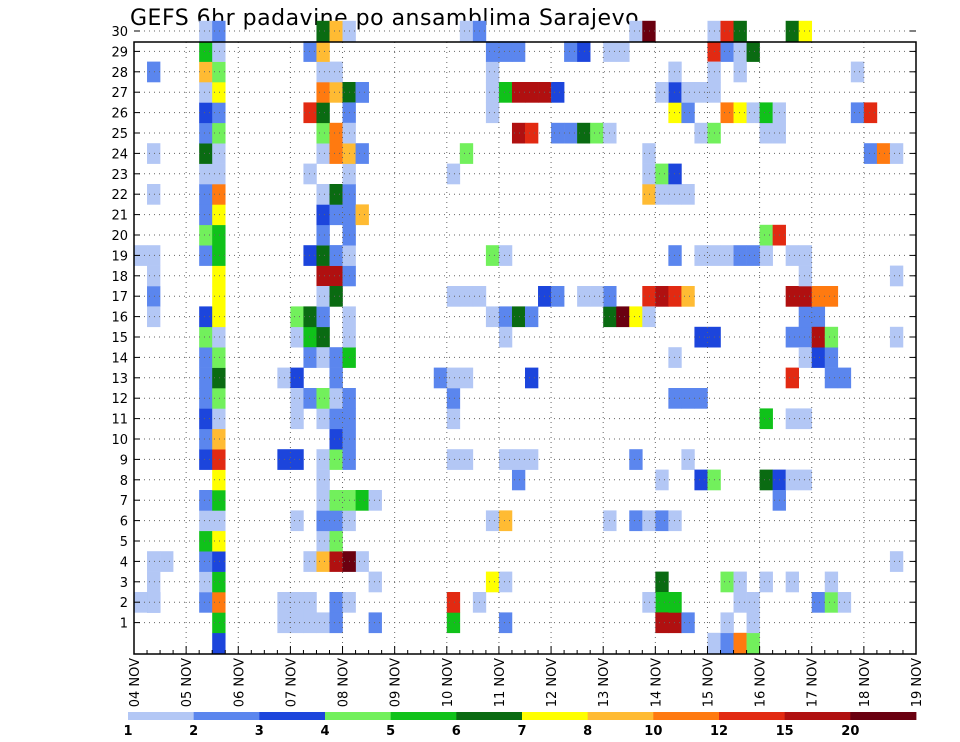  Describe the element at coordinates (456, 731) in the screenshot. I see `legend-label: 6` at that location.